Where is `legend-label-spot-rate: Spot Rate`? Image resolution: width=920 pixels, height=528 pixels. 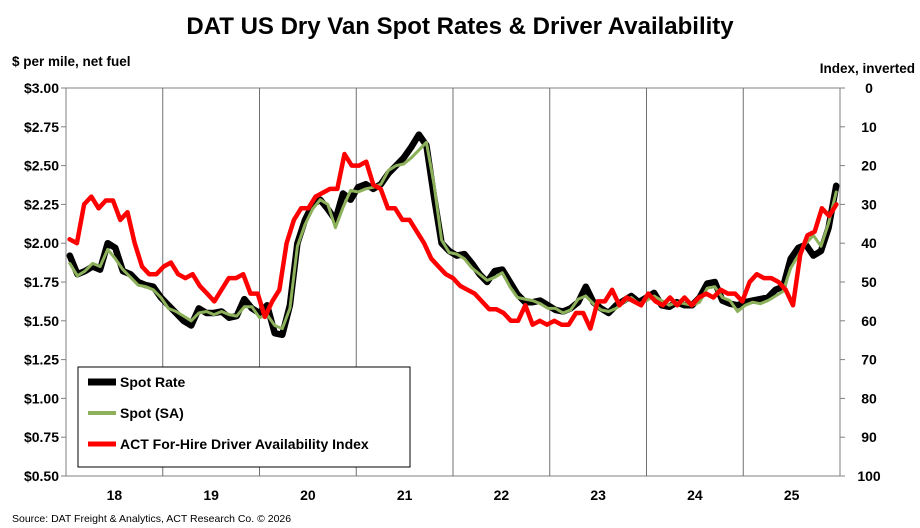
legend-label-spot-rate: Spot Rate is located at coordinates (153, 382).